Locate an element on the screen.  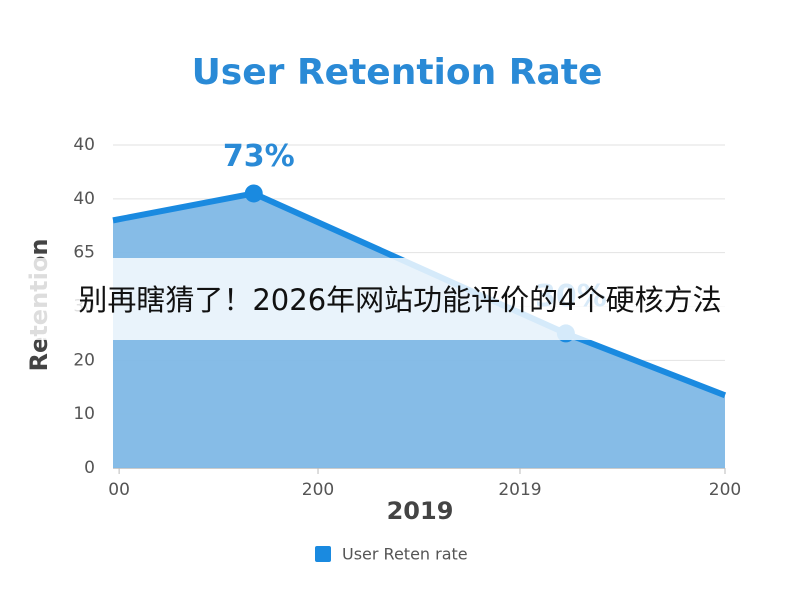
point is located at coordinates (253, 193).